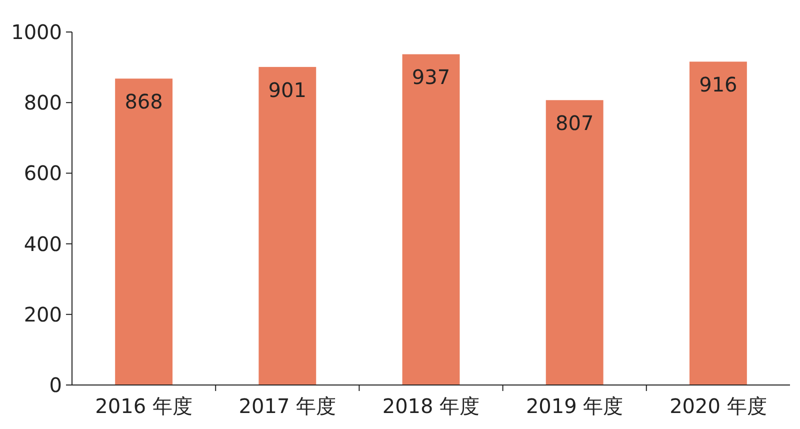 This screenshot has height=429, width=800. Describe the element at coordinates (718, 84) in the screenshot. I see `data-label: 916` at that location.